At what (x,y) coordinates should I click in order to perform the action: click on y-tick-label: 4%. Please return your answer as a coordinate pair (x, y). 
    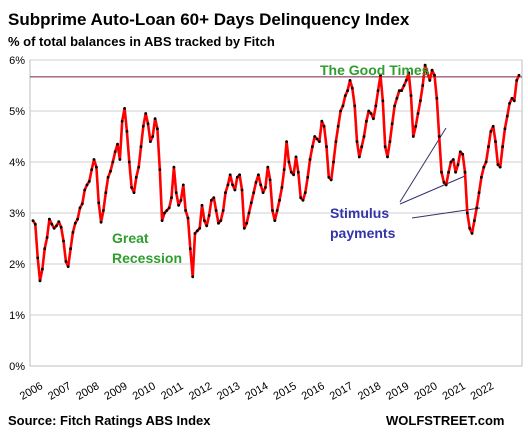
    Looking at the image, I should click on (17, 163).